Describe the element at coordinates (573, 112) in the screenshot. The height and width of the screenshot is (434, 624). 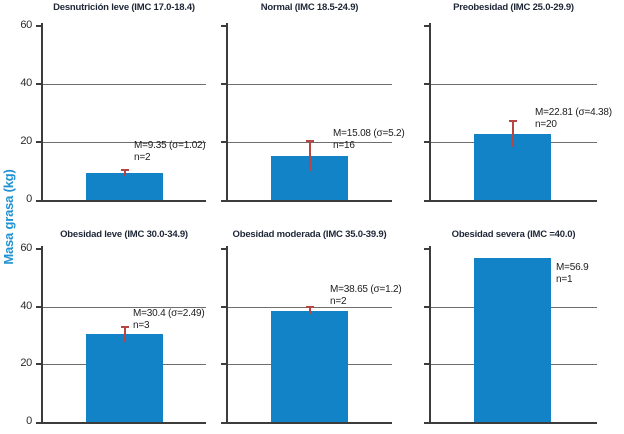
I see `mean-label: M=22.81 (σ=4.38)` at that location.